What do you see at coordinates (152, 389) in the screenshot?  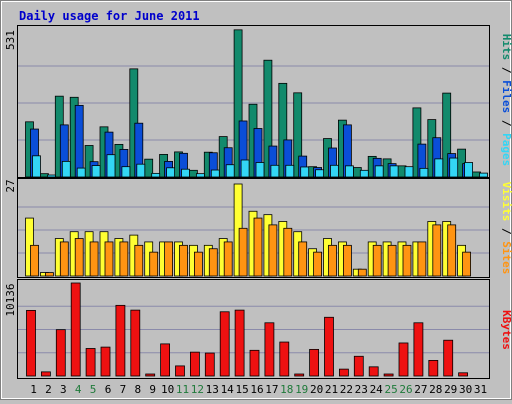 I see `day-label-9: 9` at bounding box center [152, 389].